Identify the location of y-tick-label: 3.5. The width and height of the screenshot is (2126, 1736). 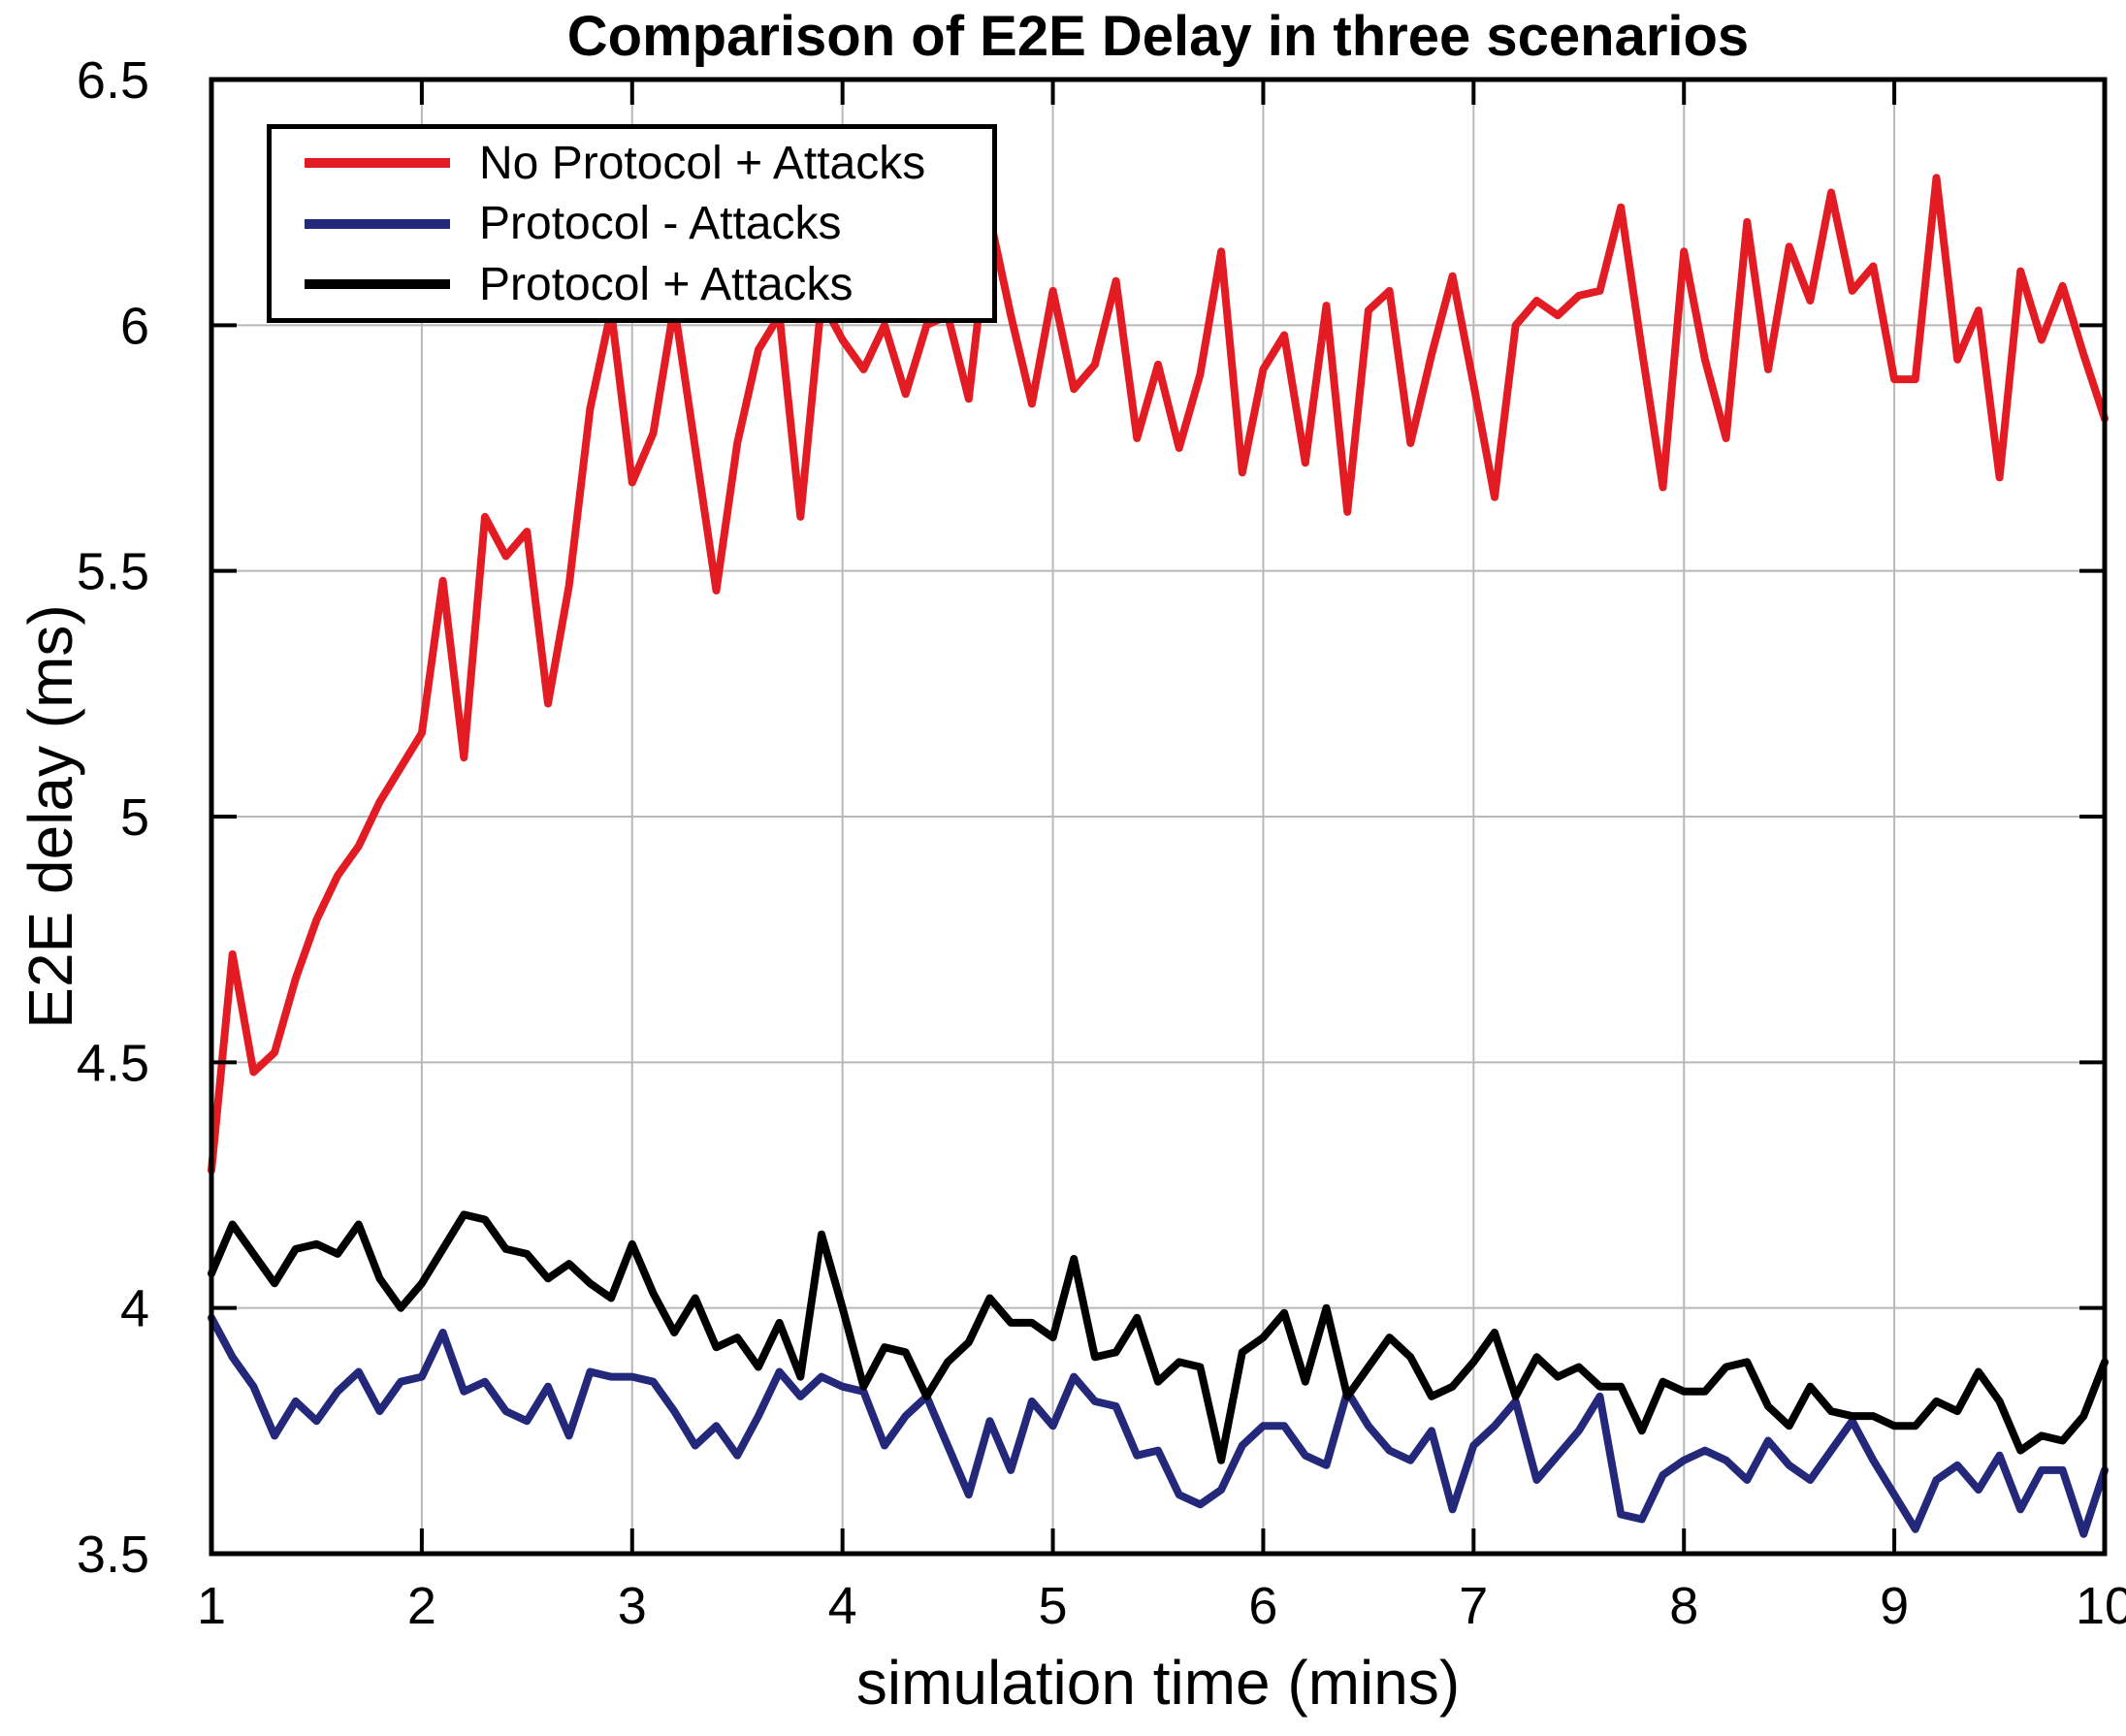
(113, 1555).